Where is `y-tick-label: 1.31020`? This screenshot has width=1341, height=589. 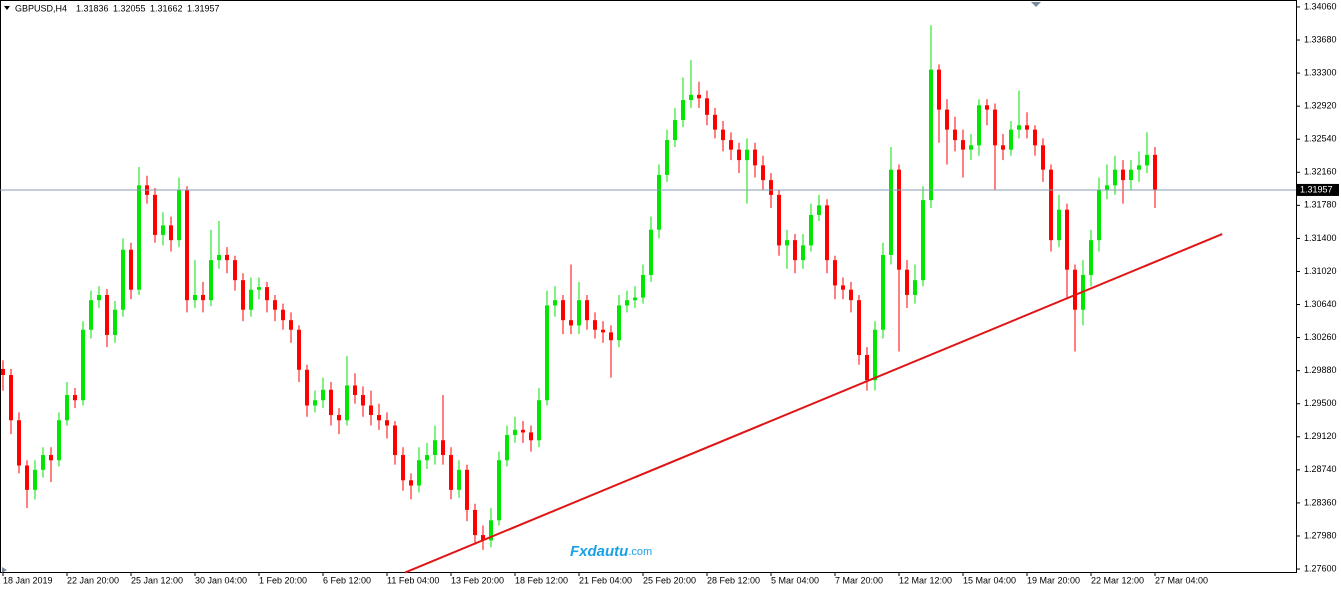
y-tick-label: 1.31020 is located at coordinates (1320, 271).